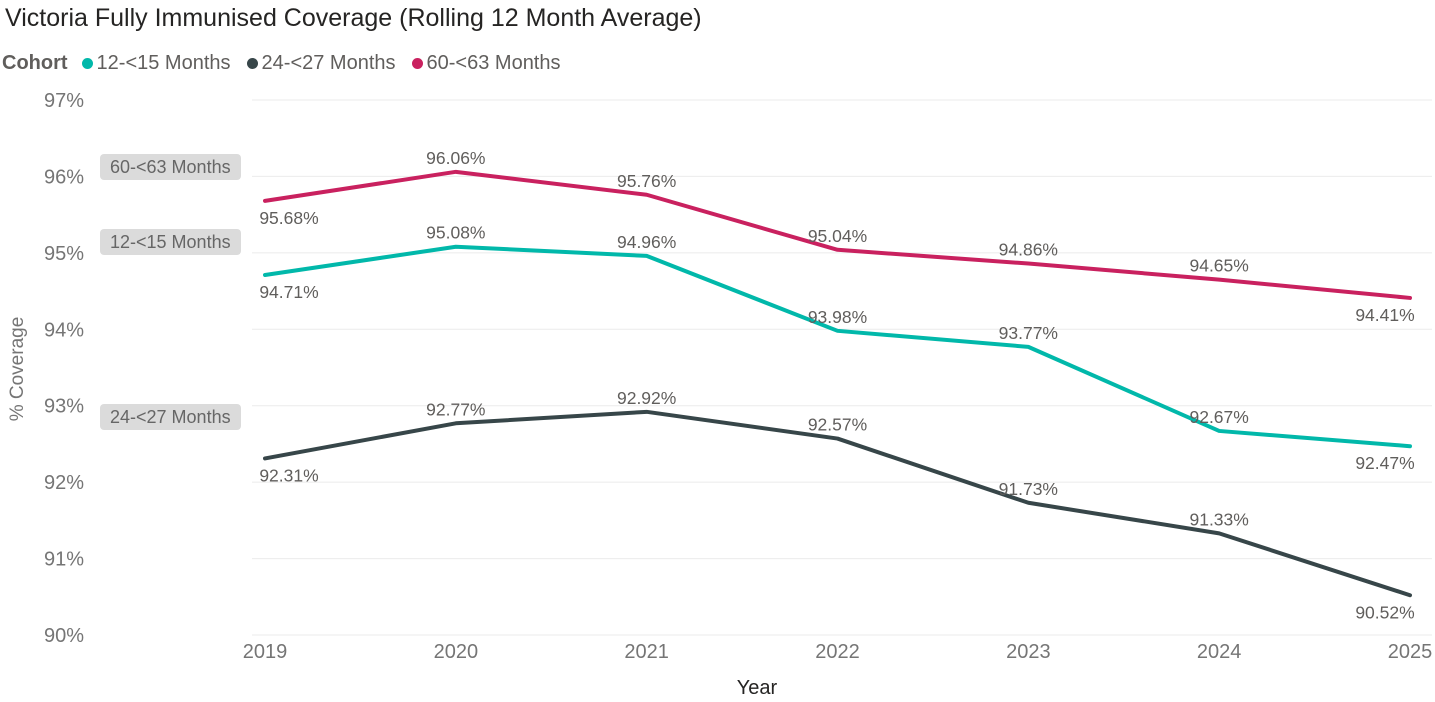 The image size is (1435, 702). What do you see at coordinates (64, 177) in the screenshot?
I see `y-axis-tick-label: 96%` at bounding box center [64, 177].